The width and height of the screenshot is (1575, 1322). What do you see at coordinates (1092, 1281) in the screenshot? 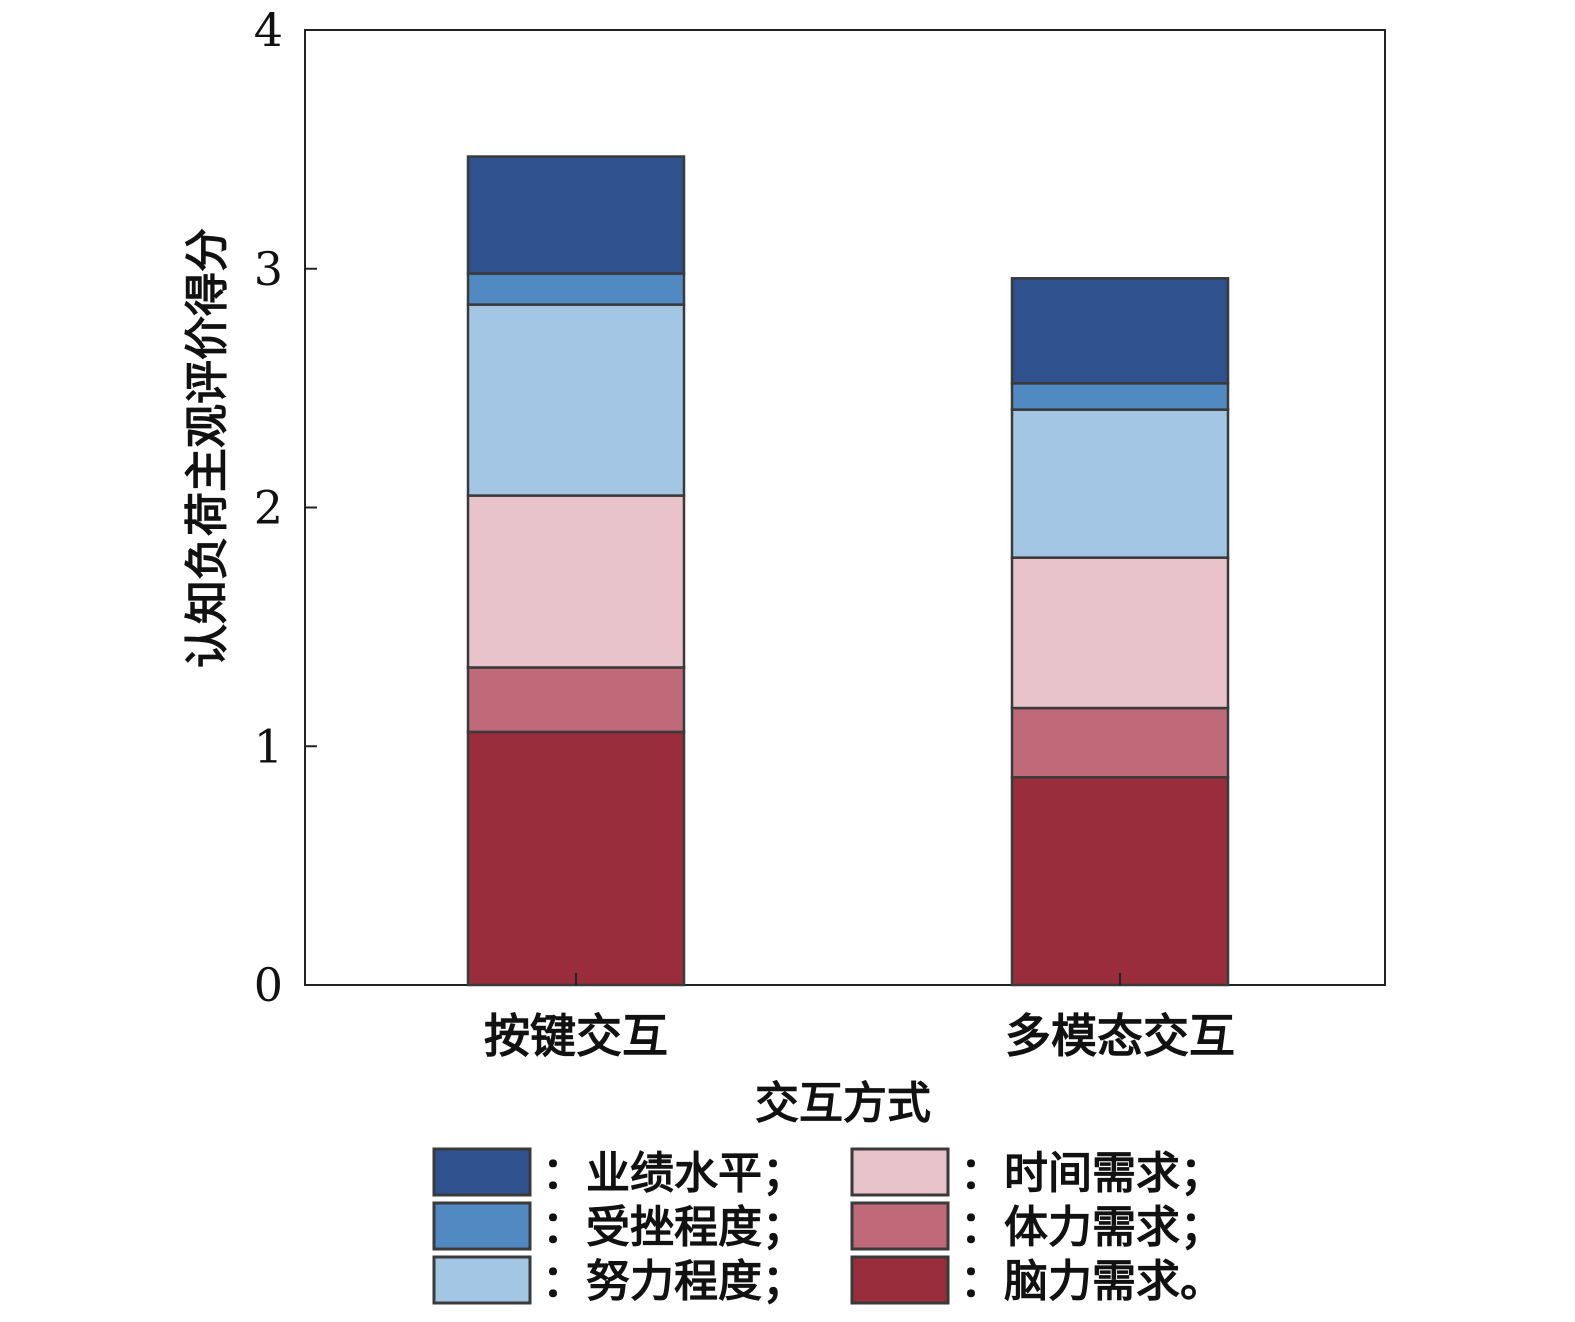
I see `legend-label-6: ：脑力需求。` at bounding box center [1092, 1281].